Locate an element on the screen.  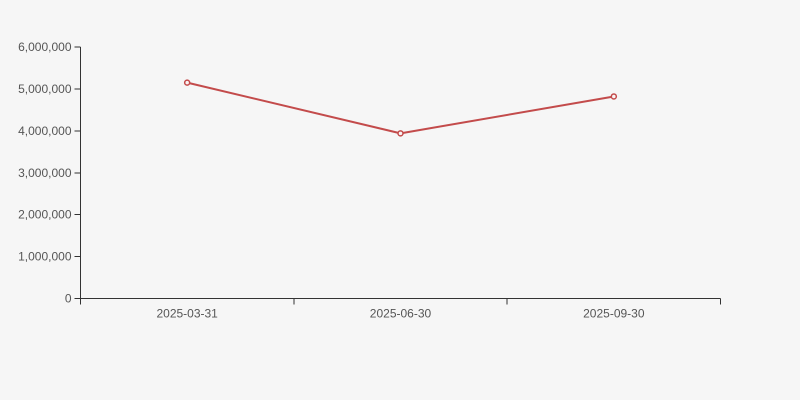
y-tick-label: 3,000,000 is located at coordinates (45, 173).